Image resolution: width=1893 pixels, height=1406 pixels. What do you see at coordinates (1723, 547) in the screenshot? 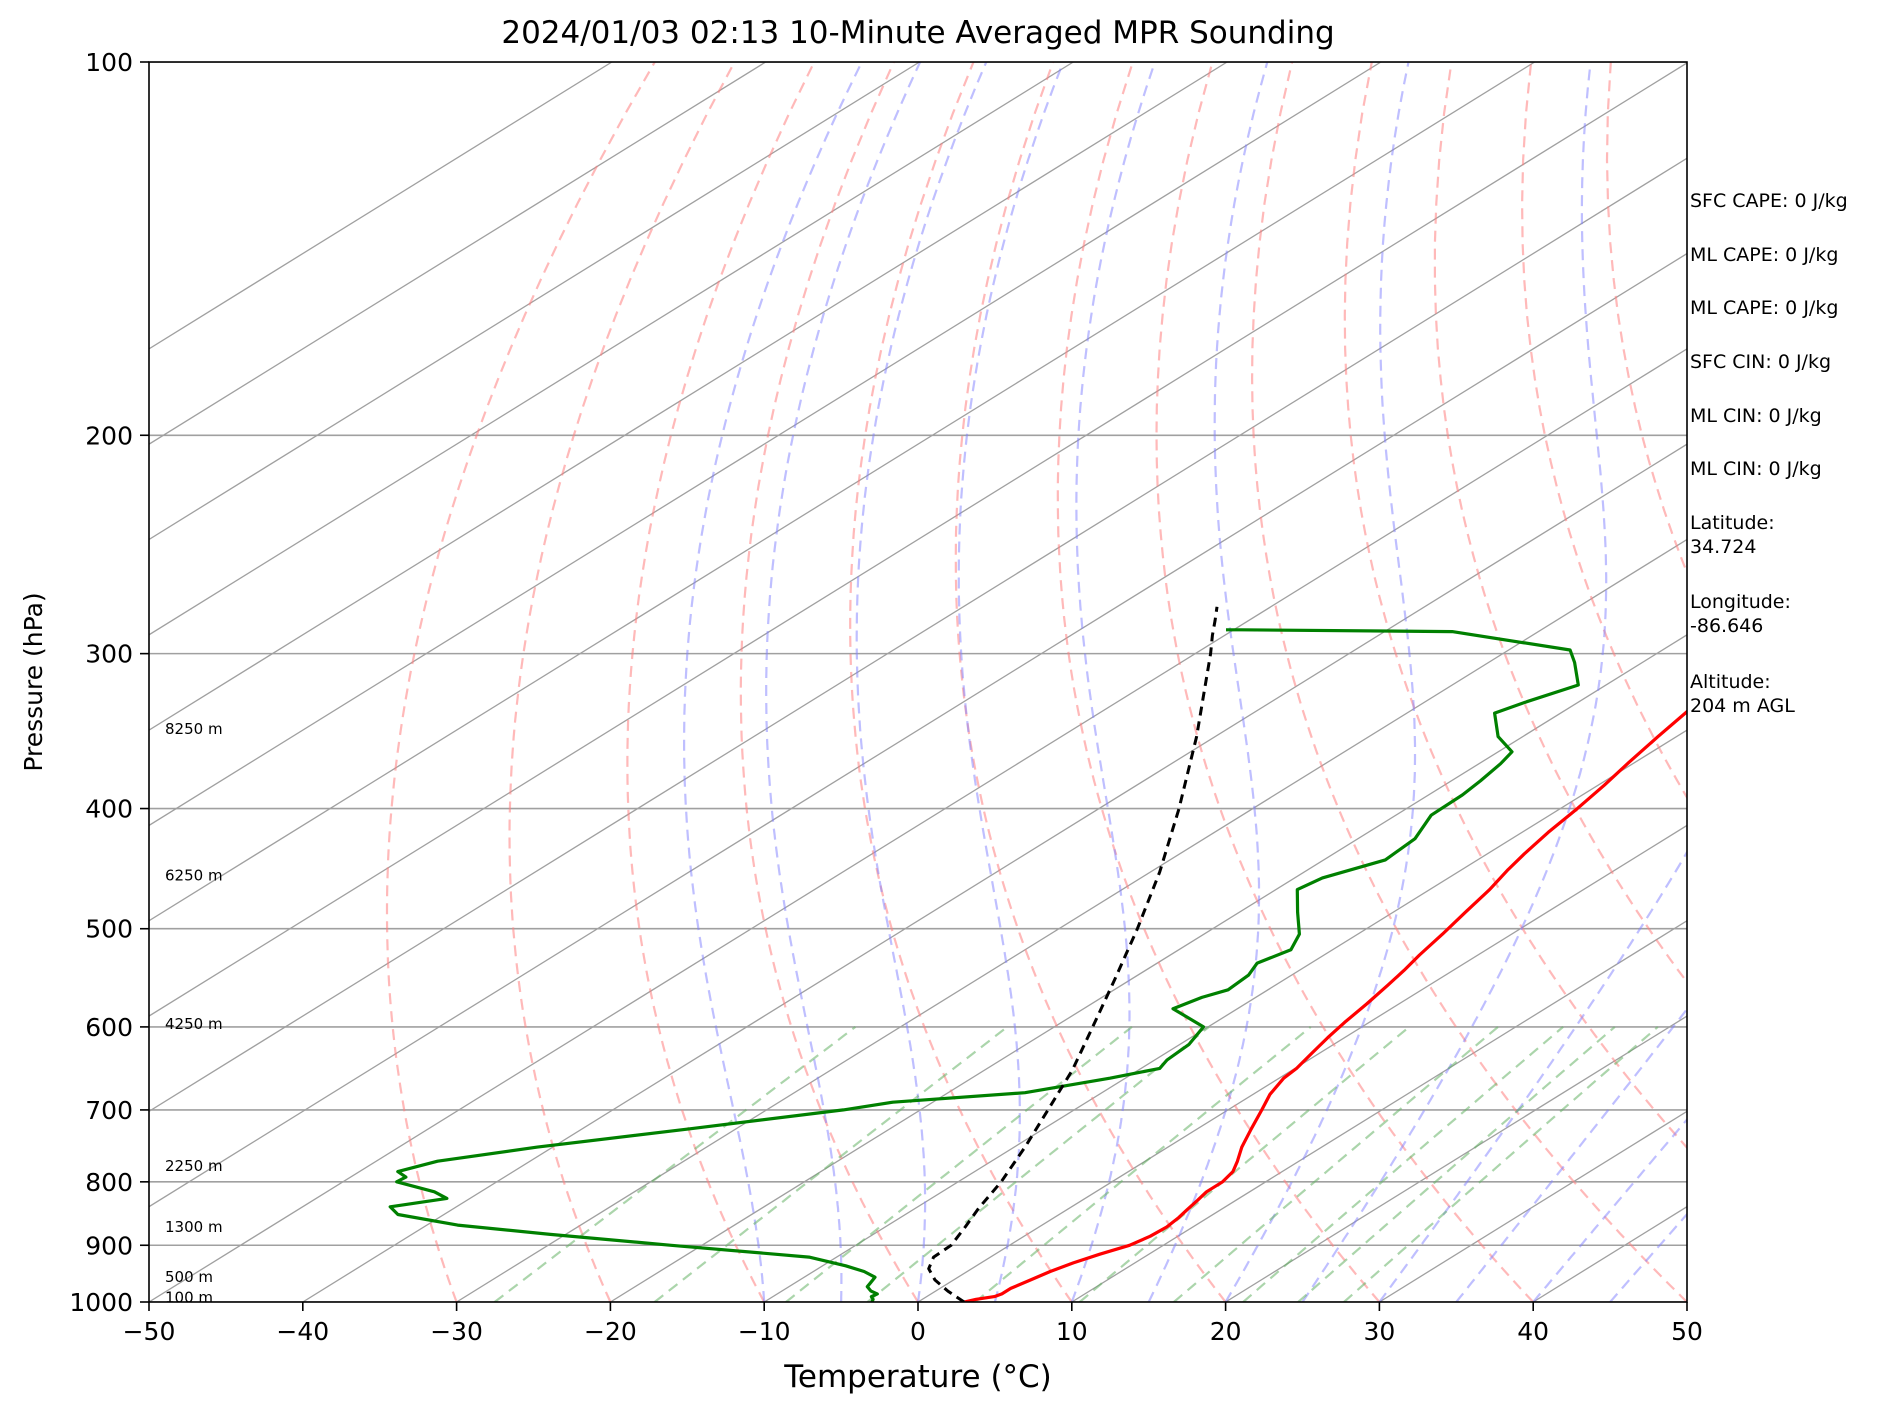
I see `latitude-value: 34.724` at bounding box center [1723, 547].